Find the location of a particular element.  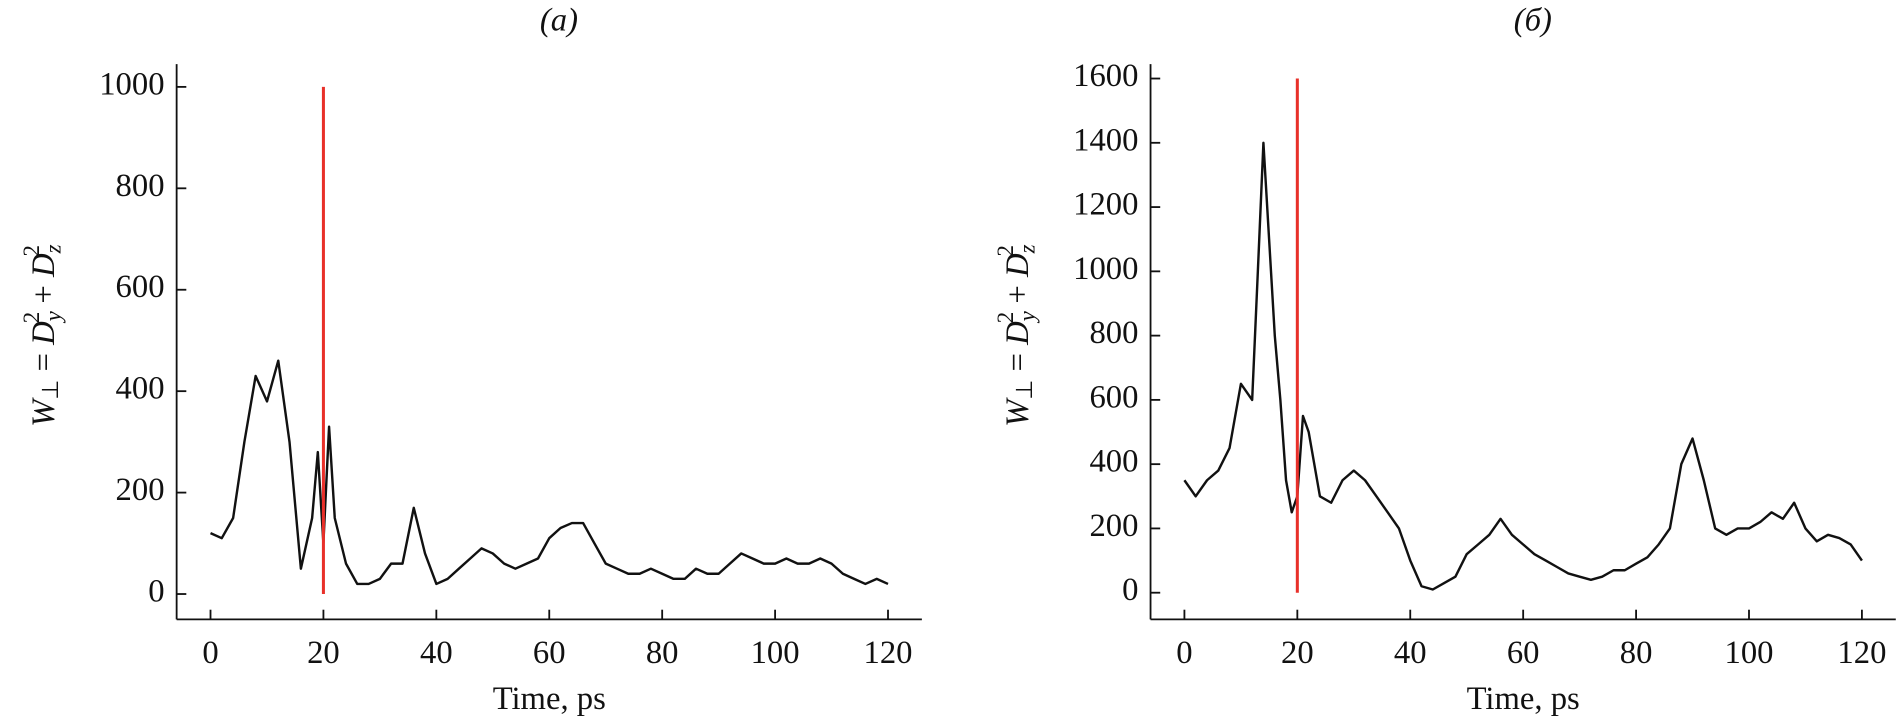

data-line is located at coordinates (549, 472).